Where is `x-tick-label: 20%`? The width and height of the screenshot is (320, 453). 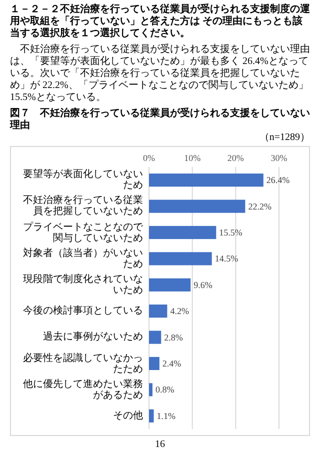
x-tick-label: 20% is located at coordinates (235, 158).